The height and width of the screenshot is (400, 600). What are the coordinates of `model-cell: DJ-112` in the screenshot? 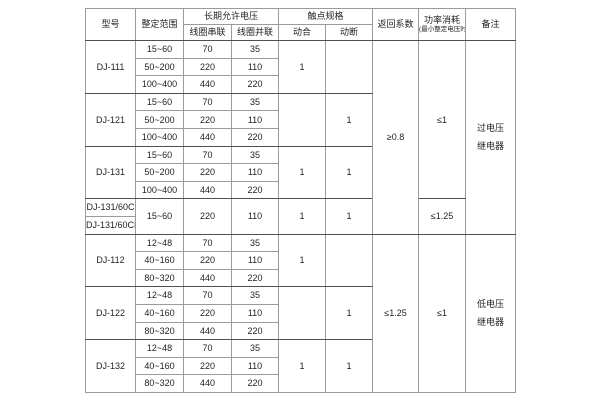 It's located at (110, 260).